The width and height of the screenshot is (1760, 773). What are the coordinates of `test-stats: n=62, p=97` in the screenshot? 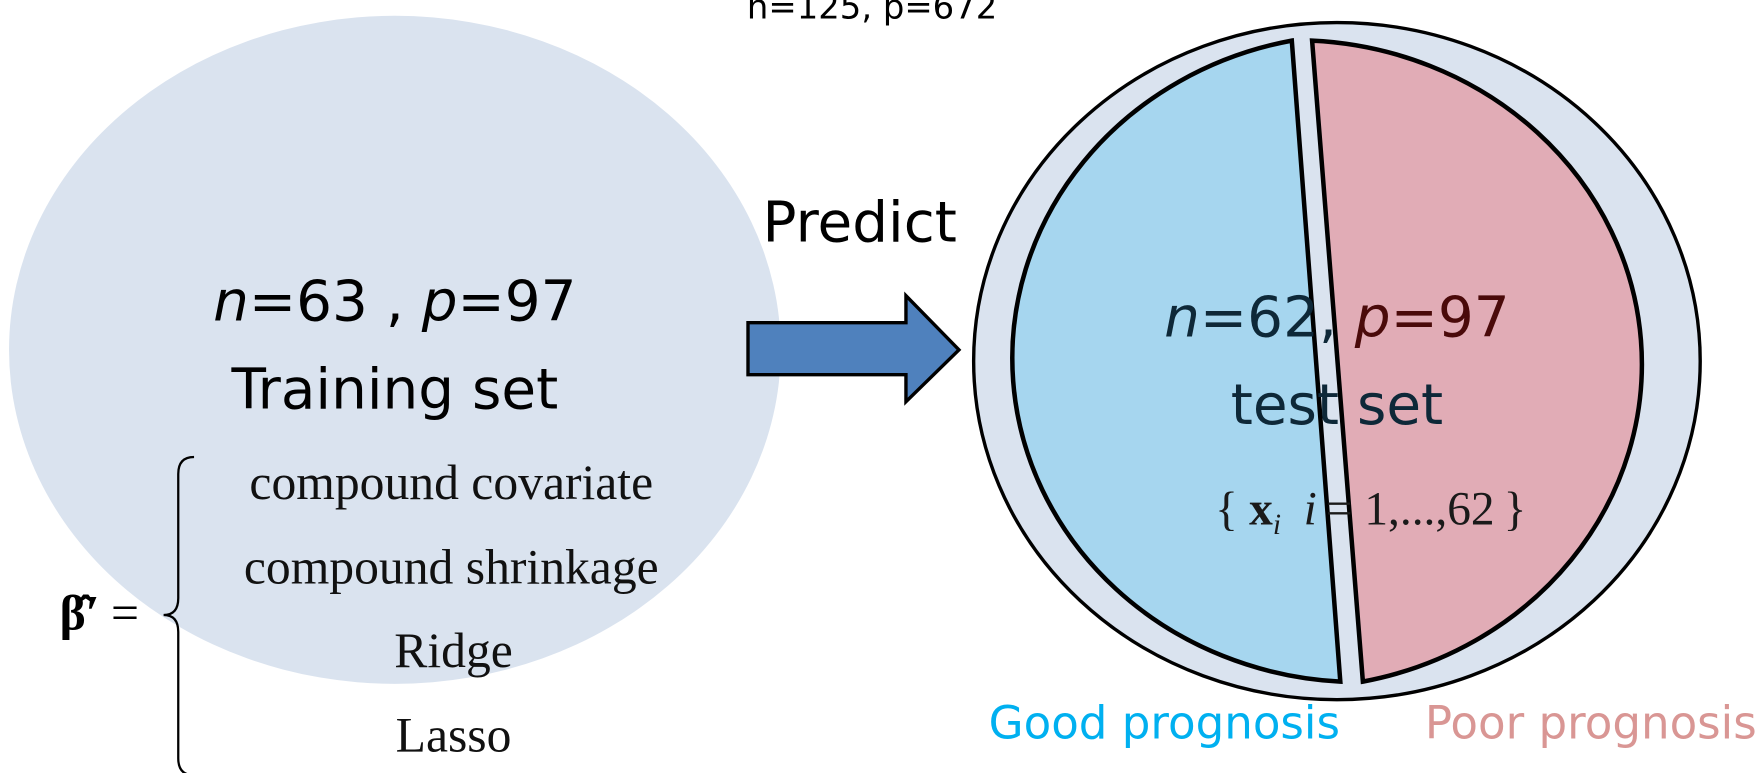 It's located at (1336, 317).